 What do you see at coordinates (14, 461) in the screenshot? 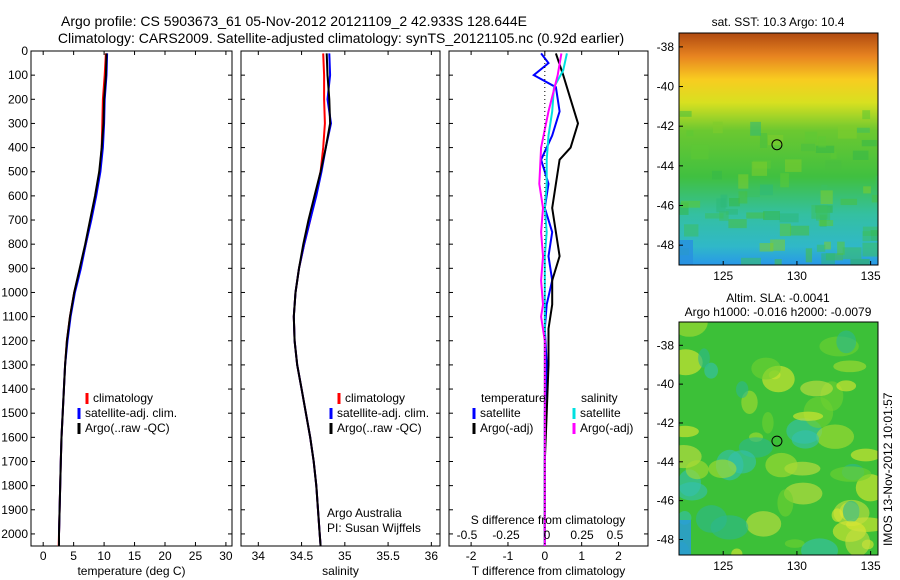
I see `depth-tick-label: 1700` at bounding box center [14, 461].